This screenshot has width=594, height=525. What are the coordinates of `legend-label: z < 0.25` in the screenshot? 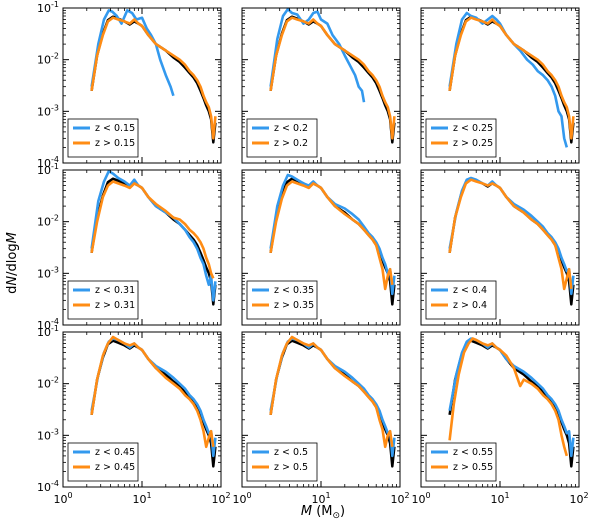 It's located at (473, 128).